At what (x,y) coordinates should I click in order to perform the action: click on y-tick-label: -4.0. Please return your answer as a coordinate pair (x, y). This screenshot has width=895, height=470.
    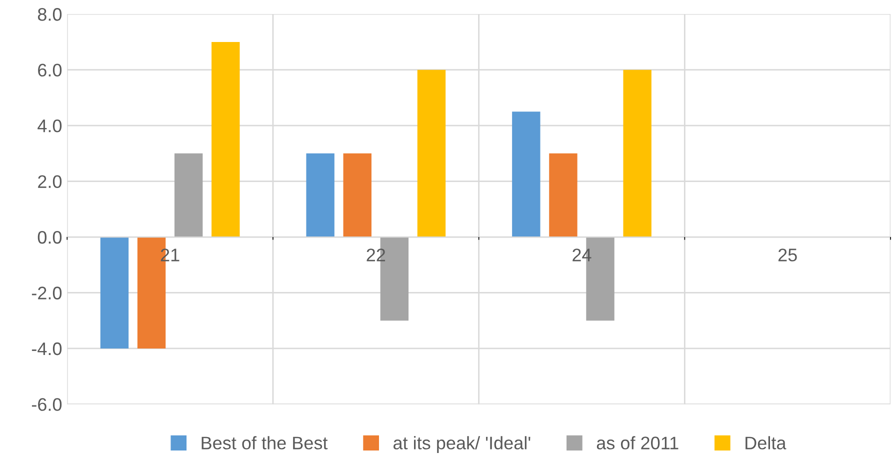
    Looking at the image, I should click on (47, 349).